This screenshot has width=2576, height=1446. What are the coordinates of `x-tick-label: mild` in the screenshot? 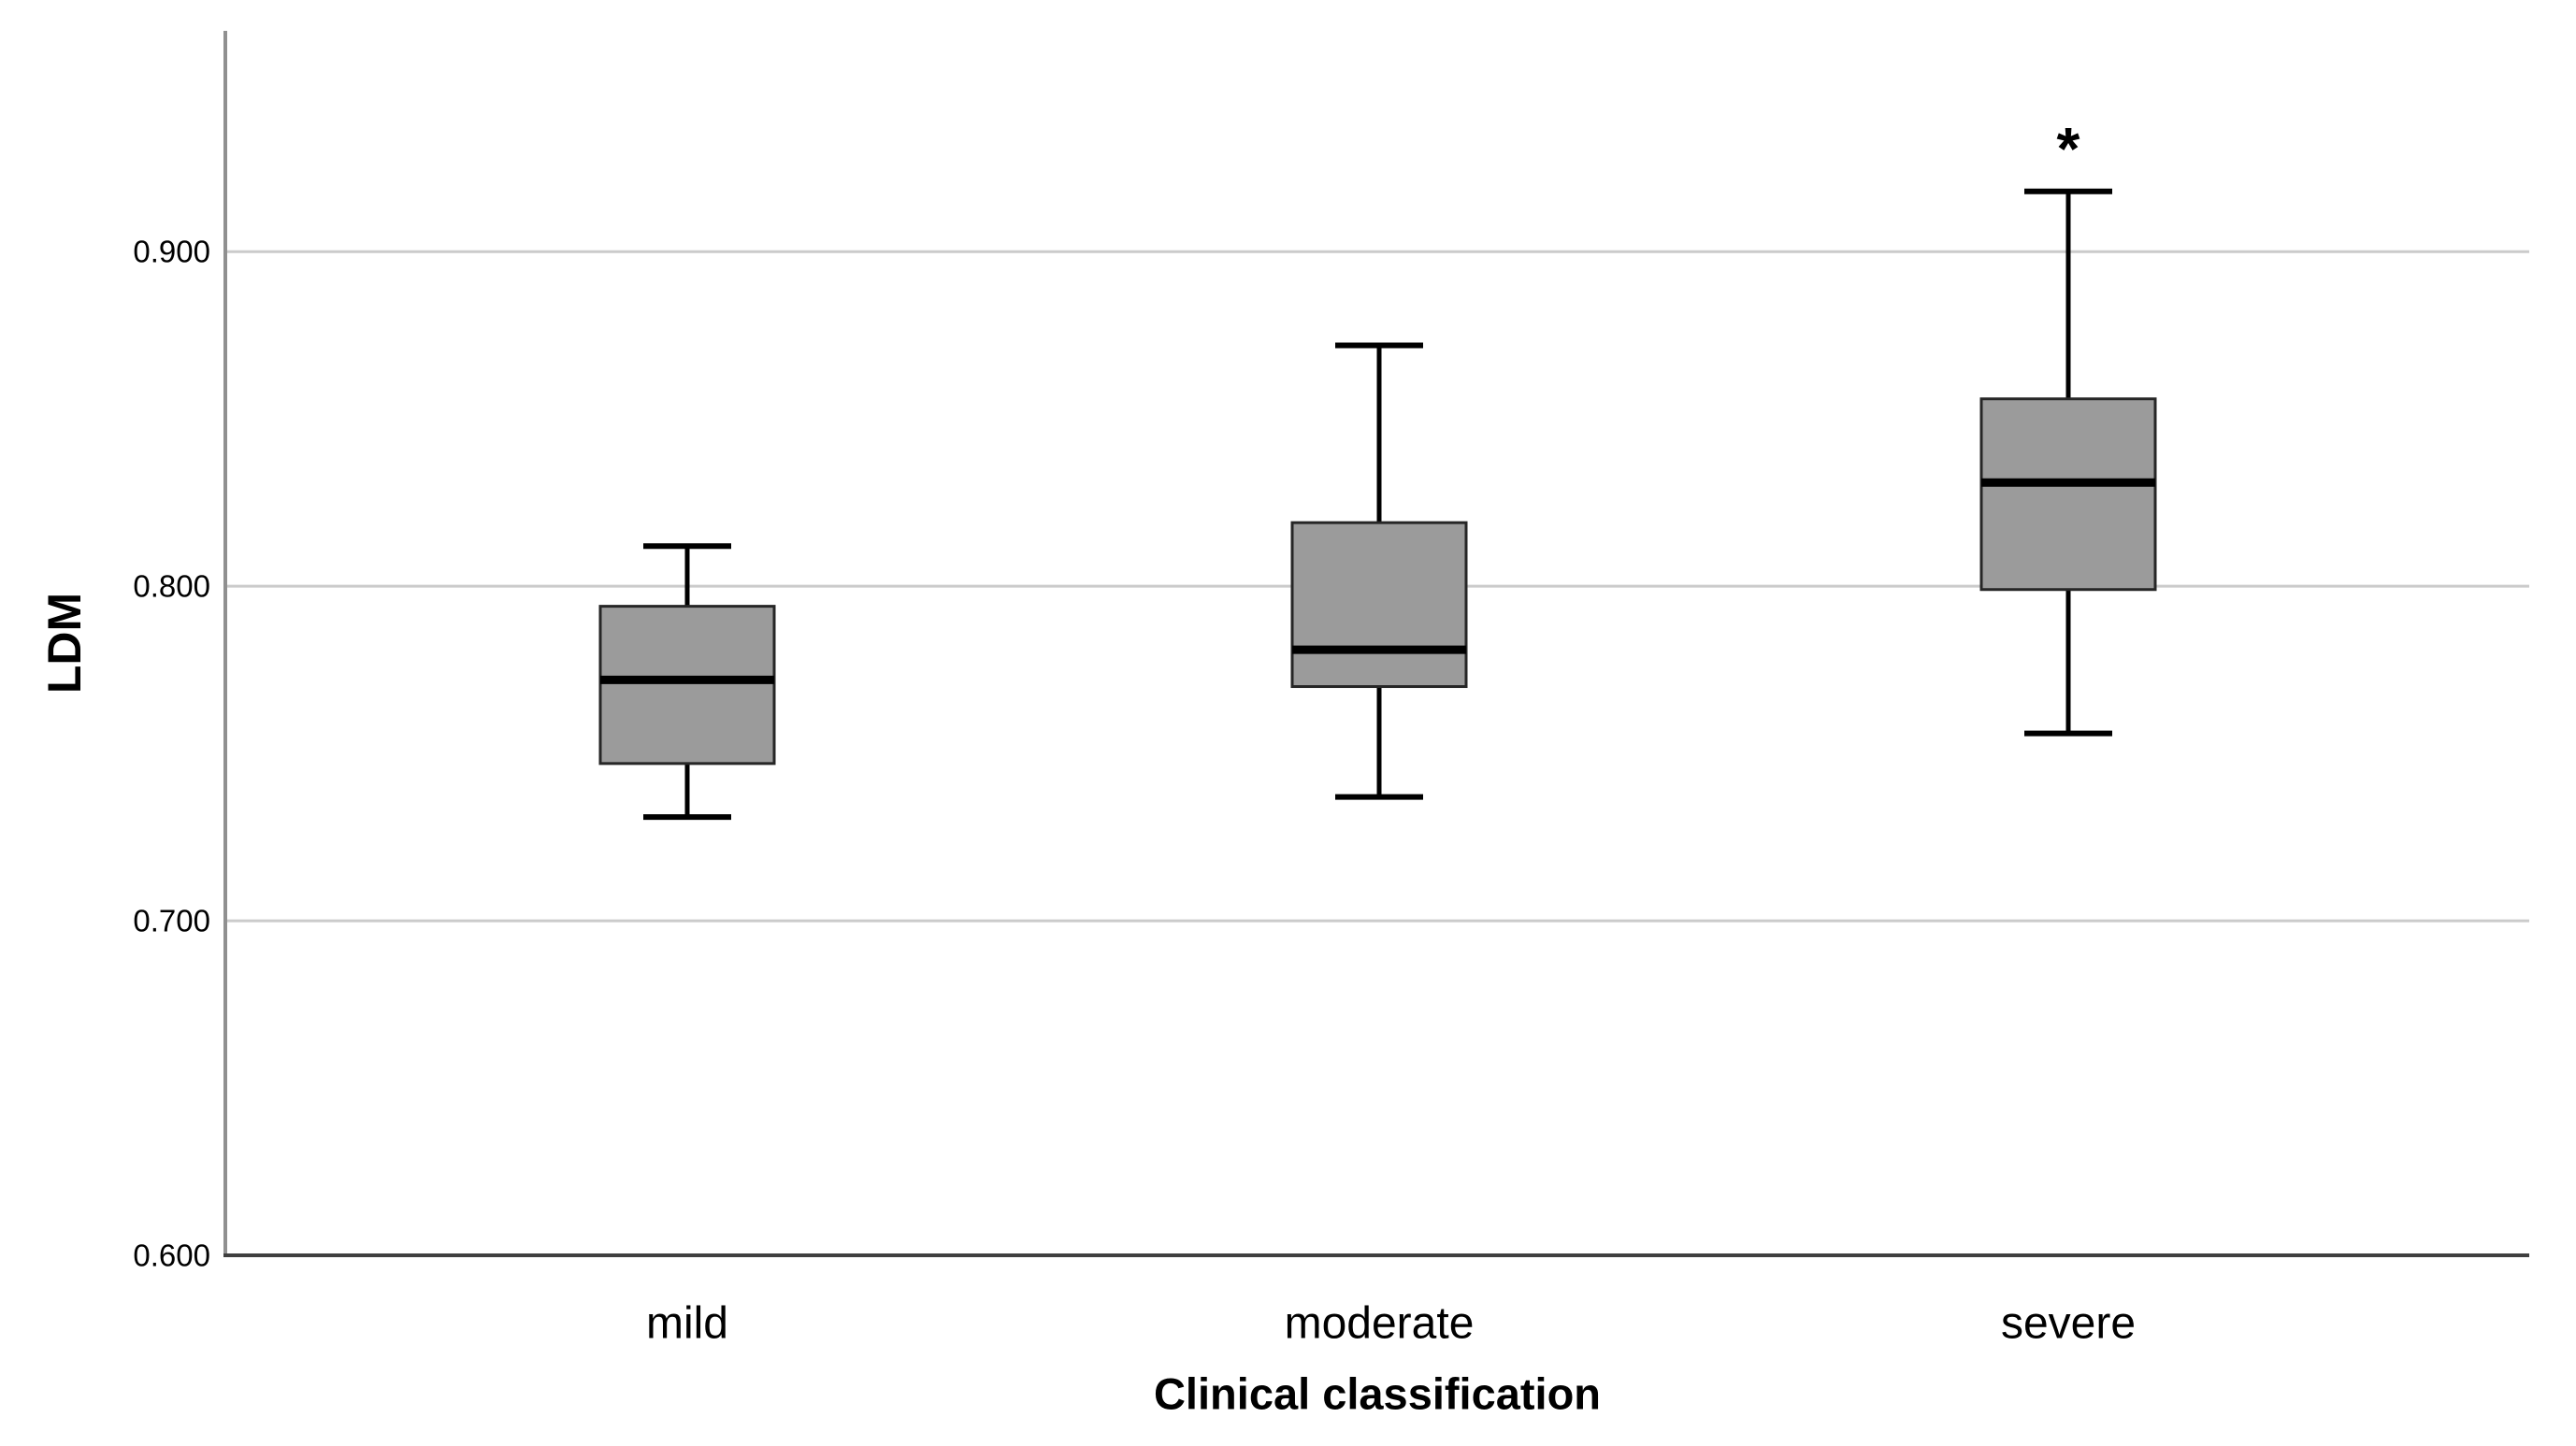 It's located at (687, 1324).